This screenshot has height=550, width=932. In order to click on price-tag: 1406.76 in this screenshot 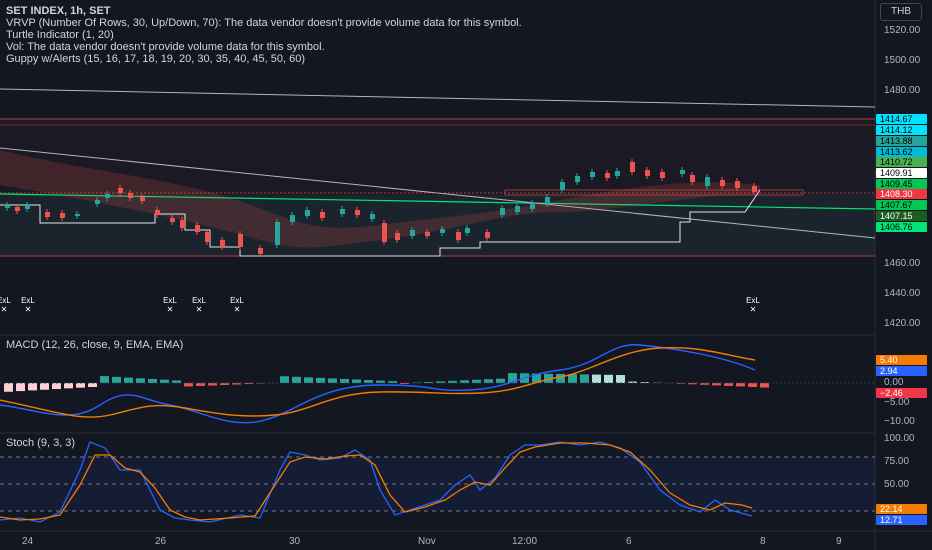, I will do `click(901, 227)`.